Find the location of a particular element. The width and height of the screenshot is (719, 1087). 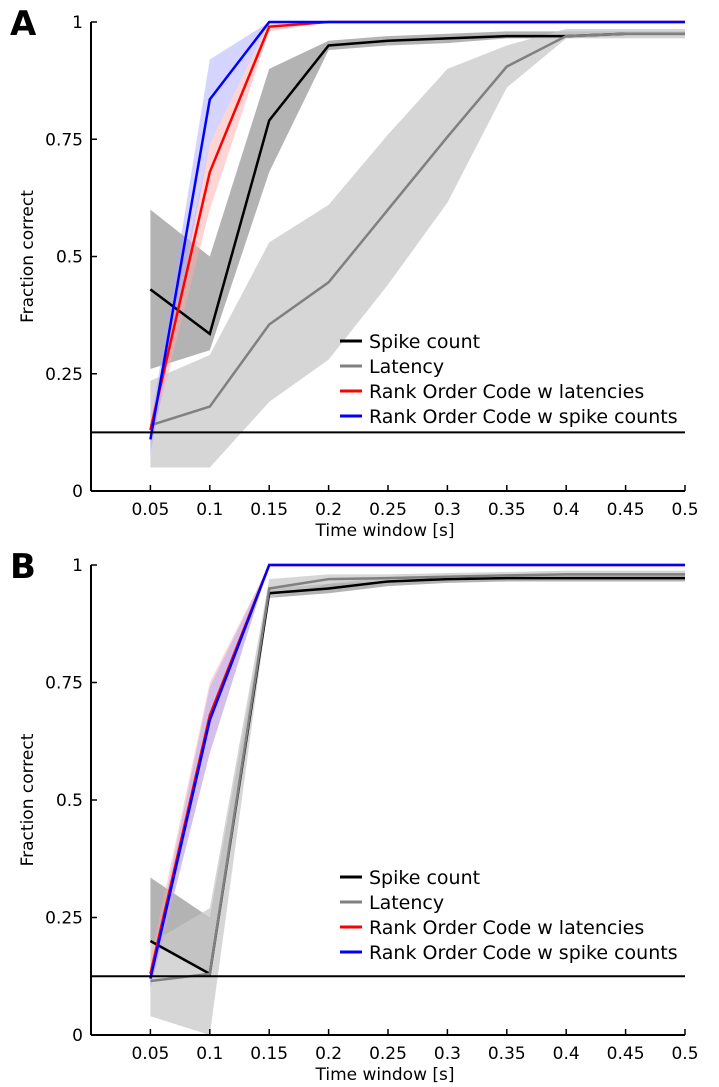

panel-letter: A is located at coordinates (23, 24).